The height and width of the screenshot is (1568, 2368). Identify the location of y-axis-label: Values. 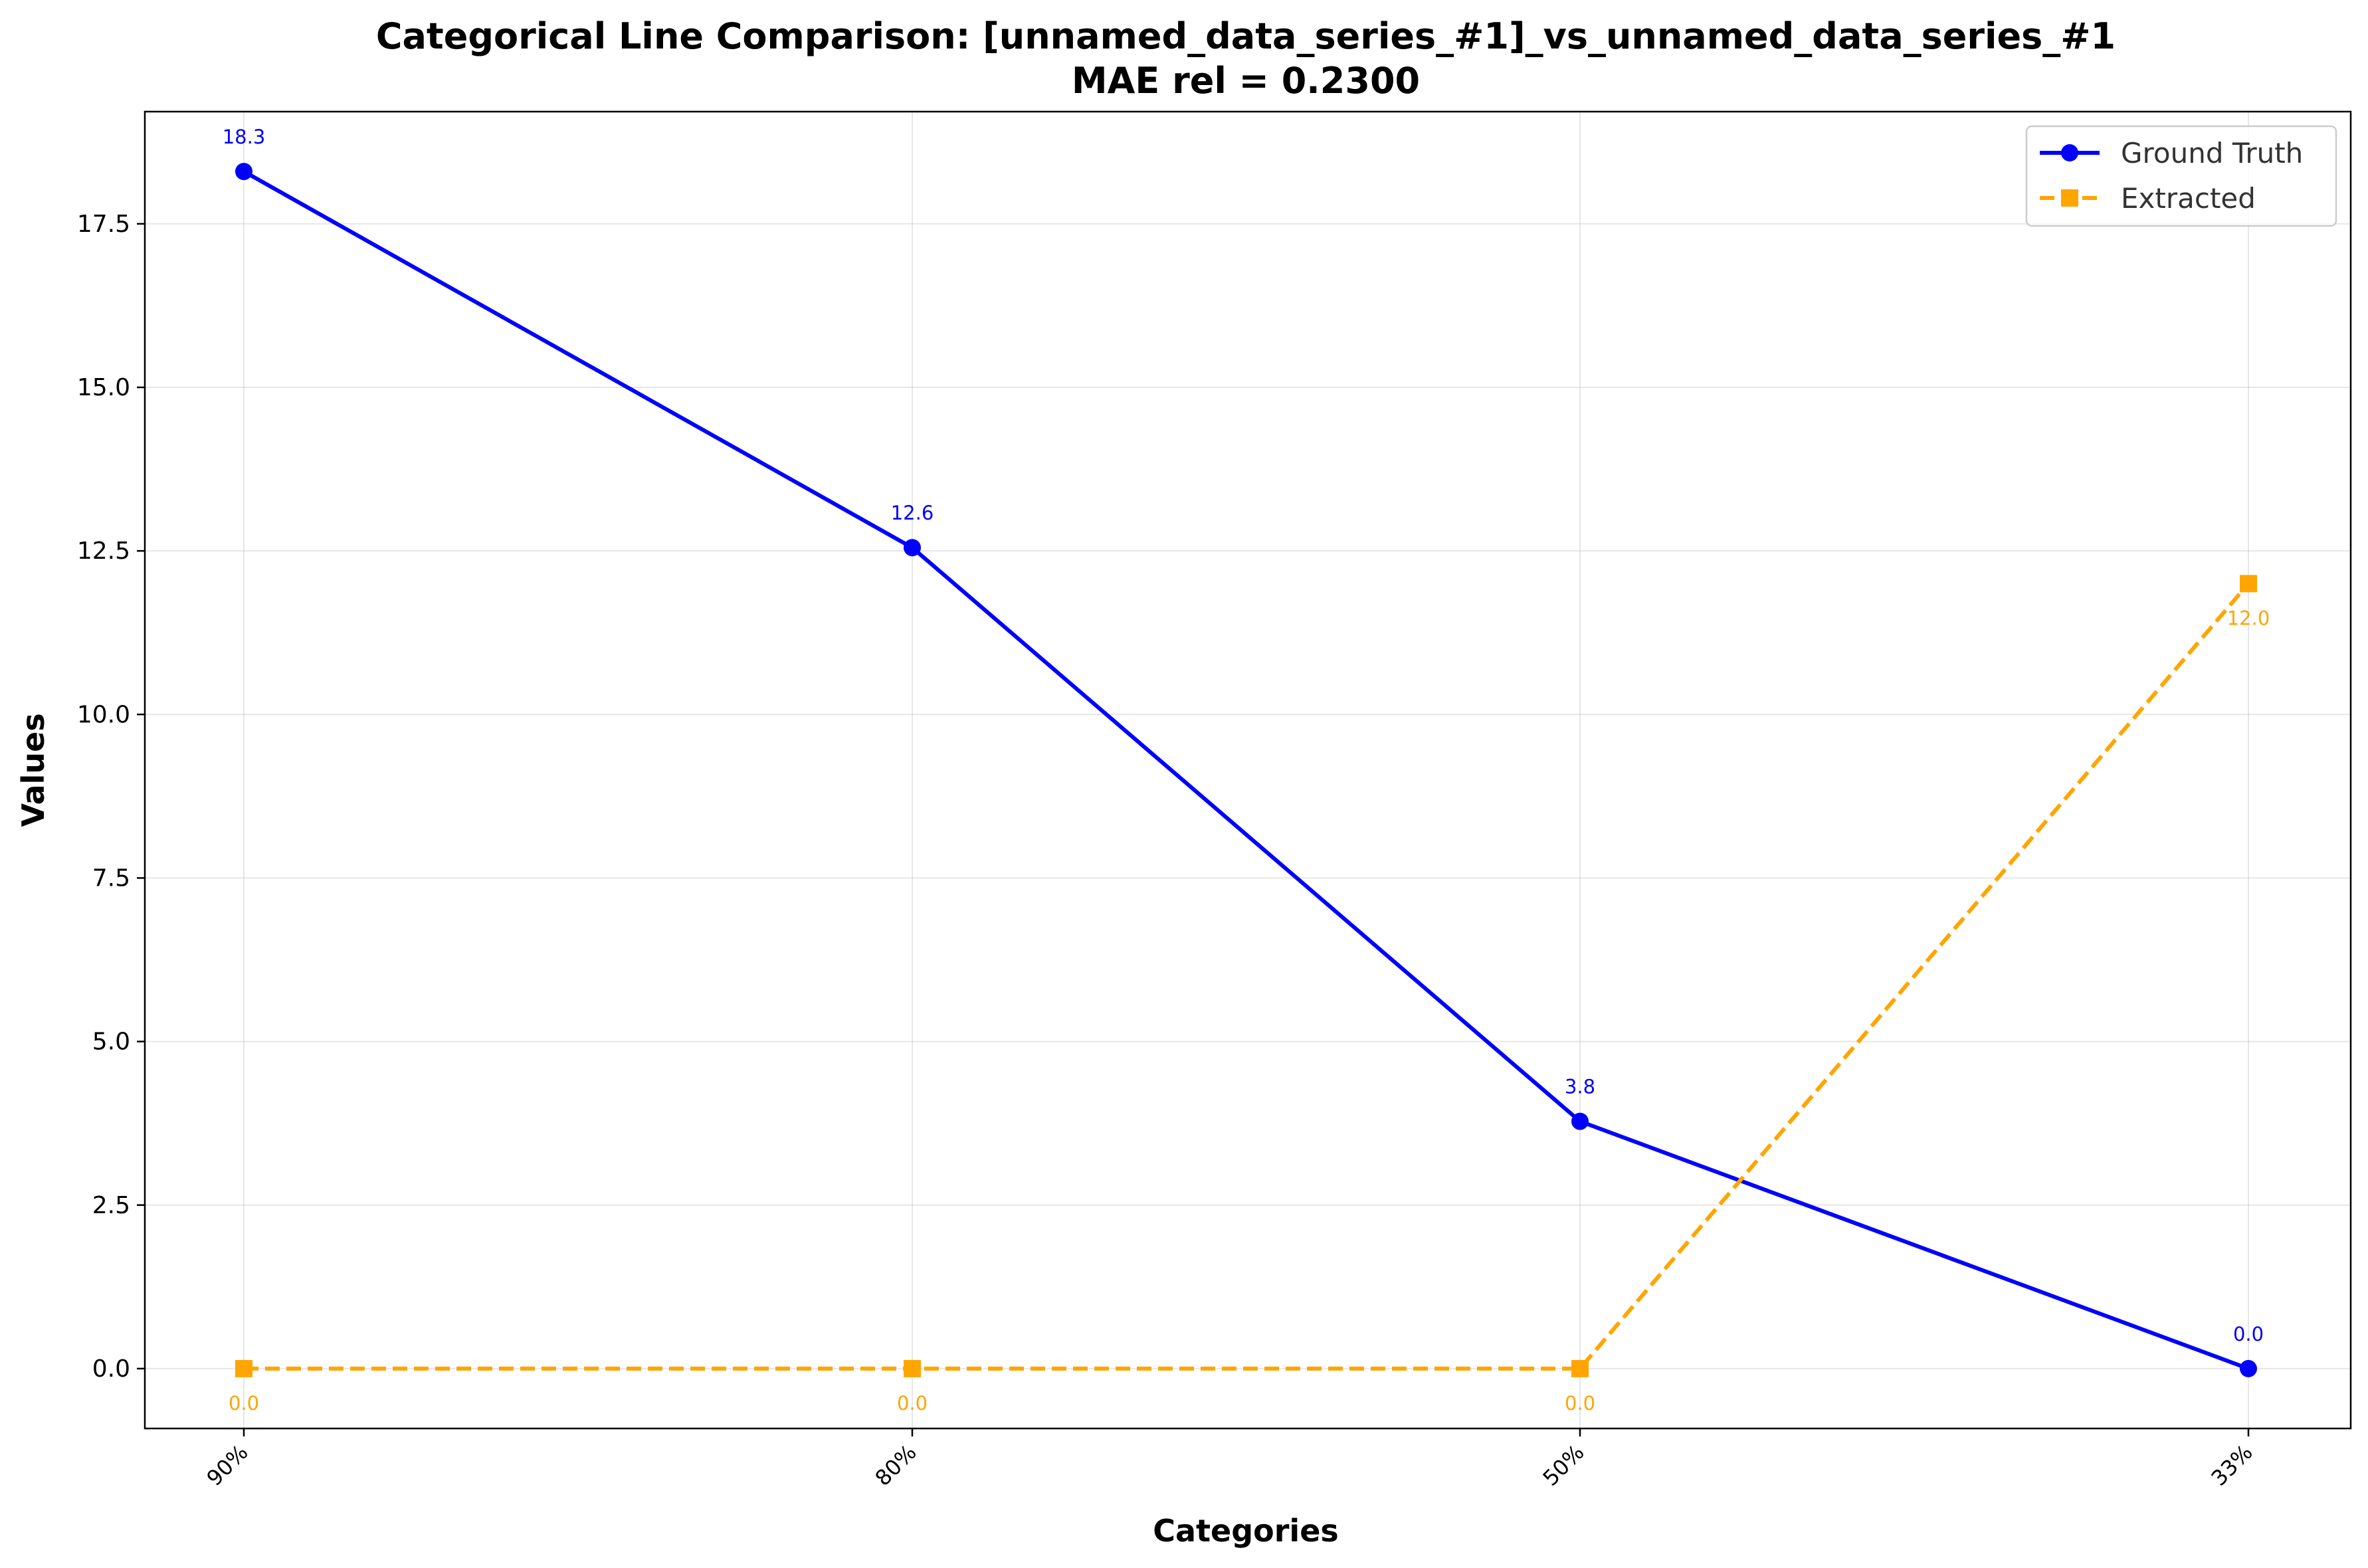
(33, 770).